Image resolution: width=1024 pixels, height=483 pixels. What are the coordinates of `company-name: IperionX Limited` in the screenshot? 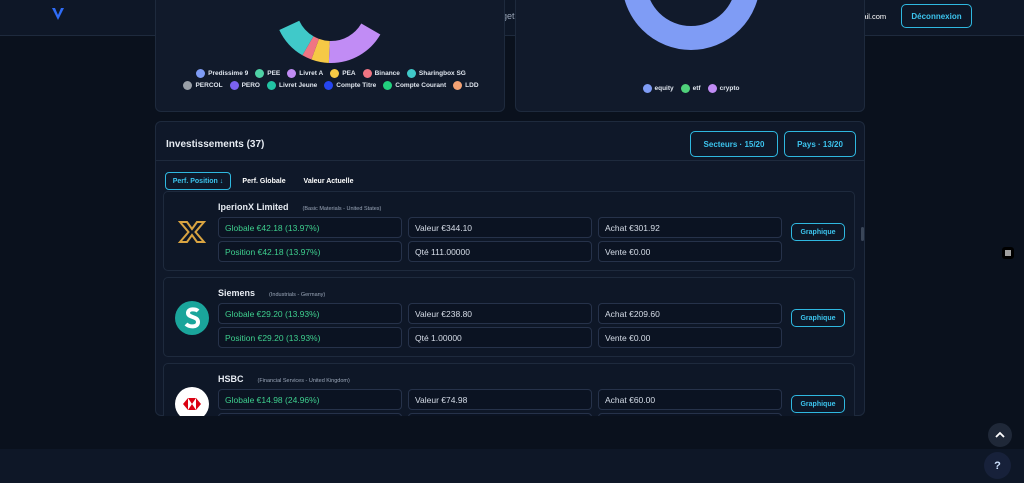 It's located at (253, 207).